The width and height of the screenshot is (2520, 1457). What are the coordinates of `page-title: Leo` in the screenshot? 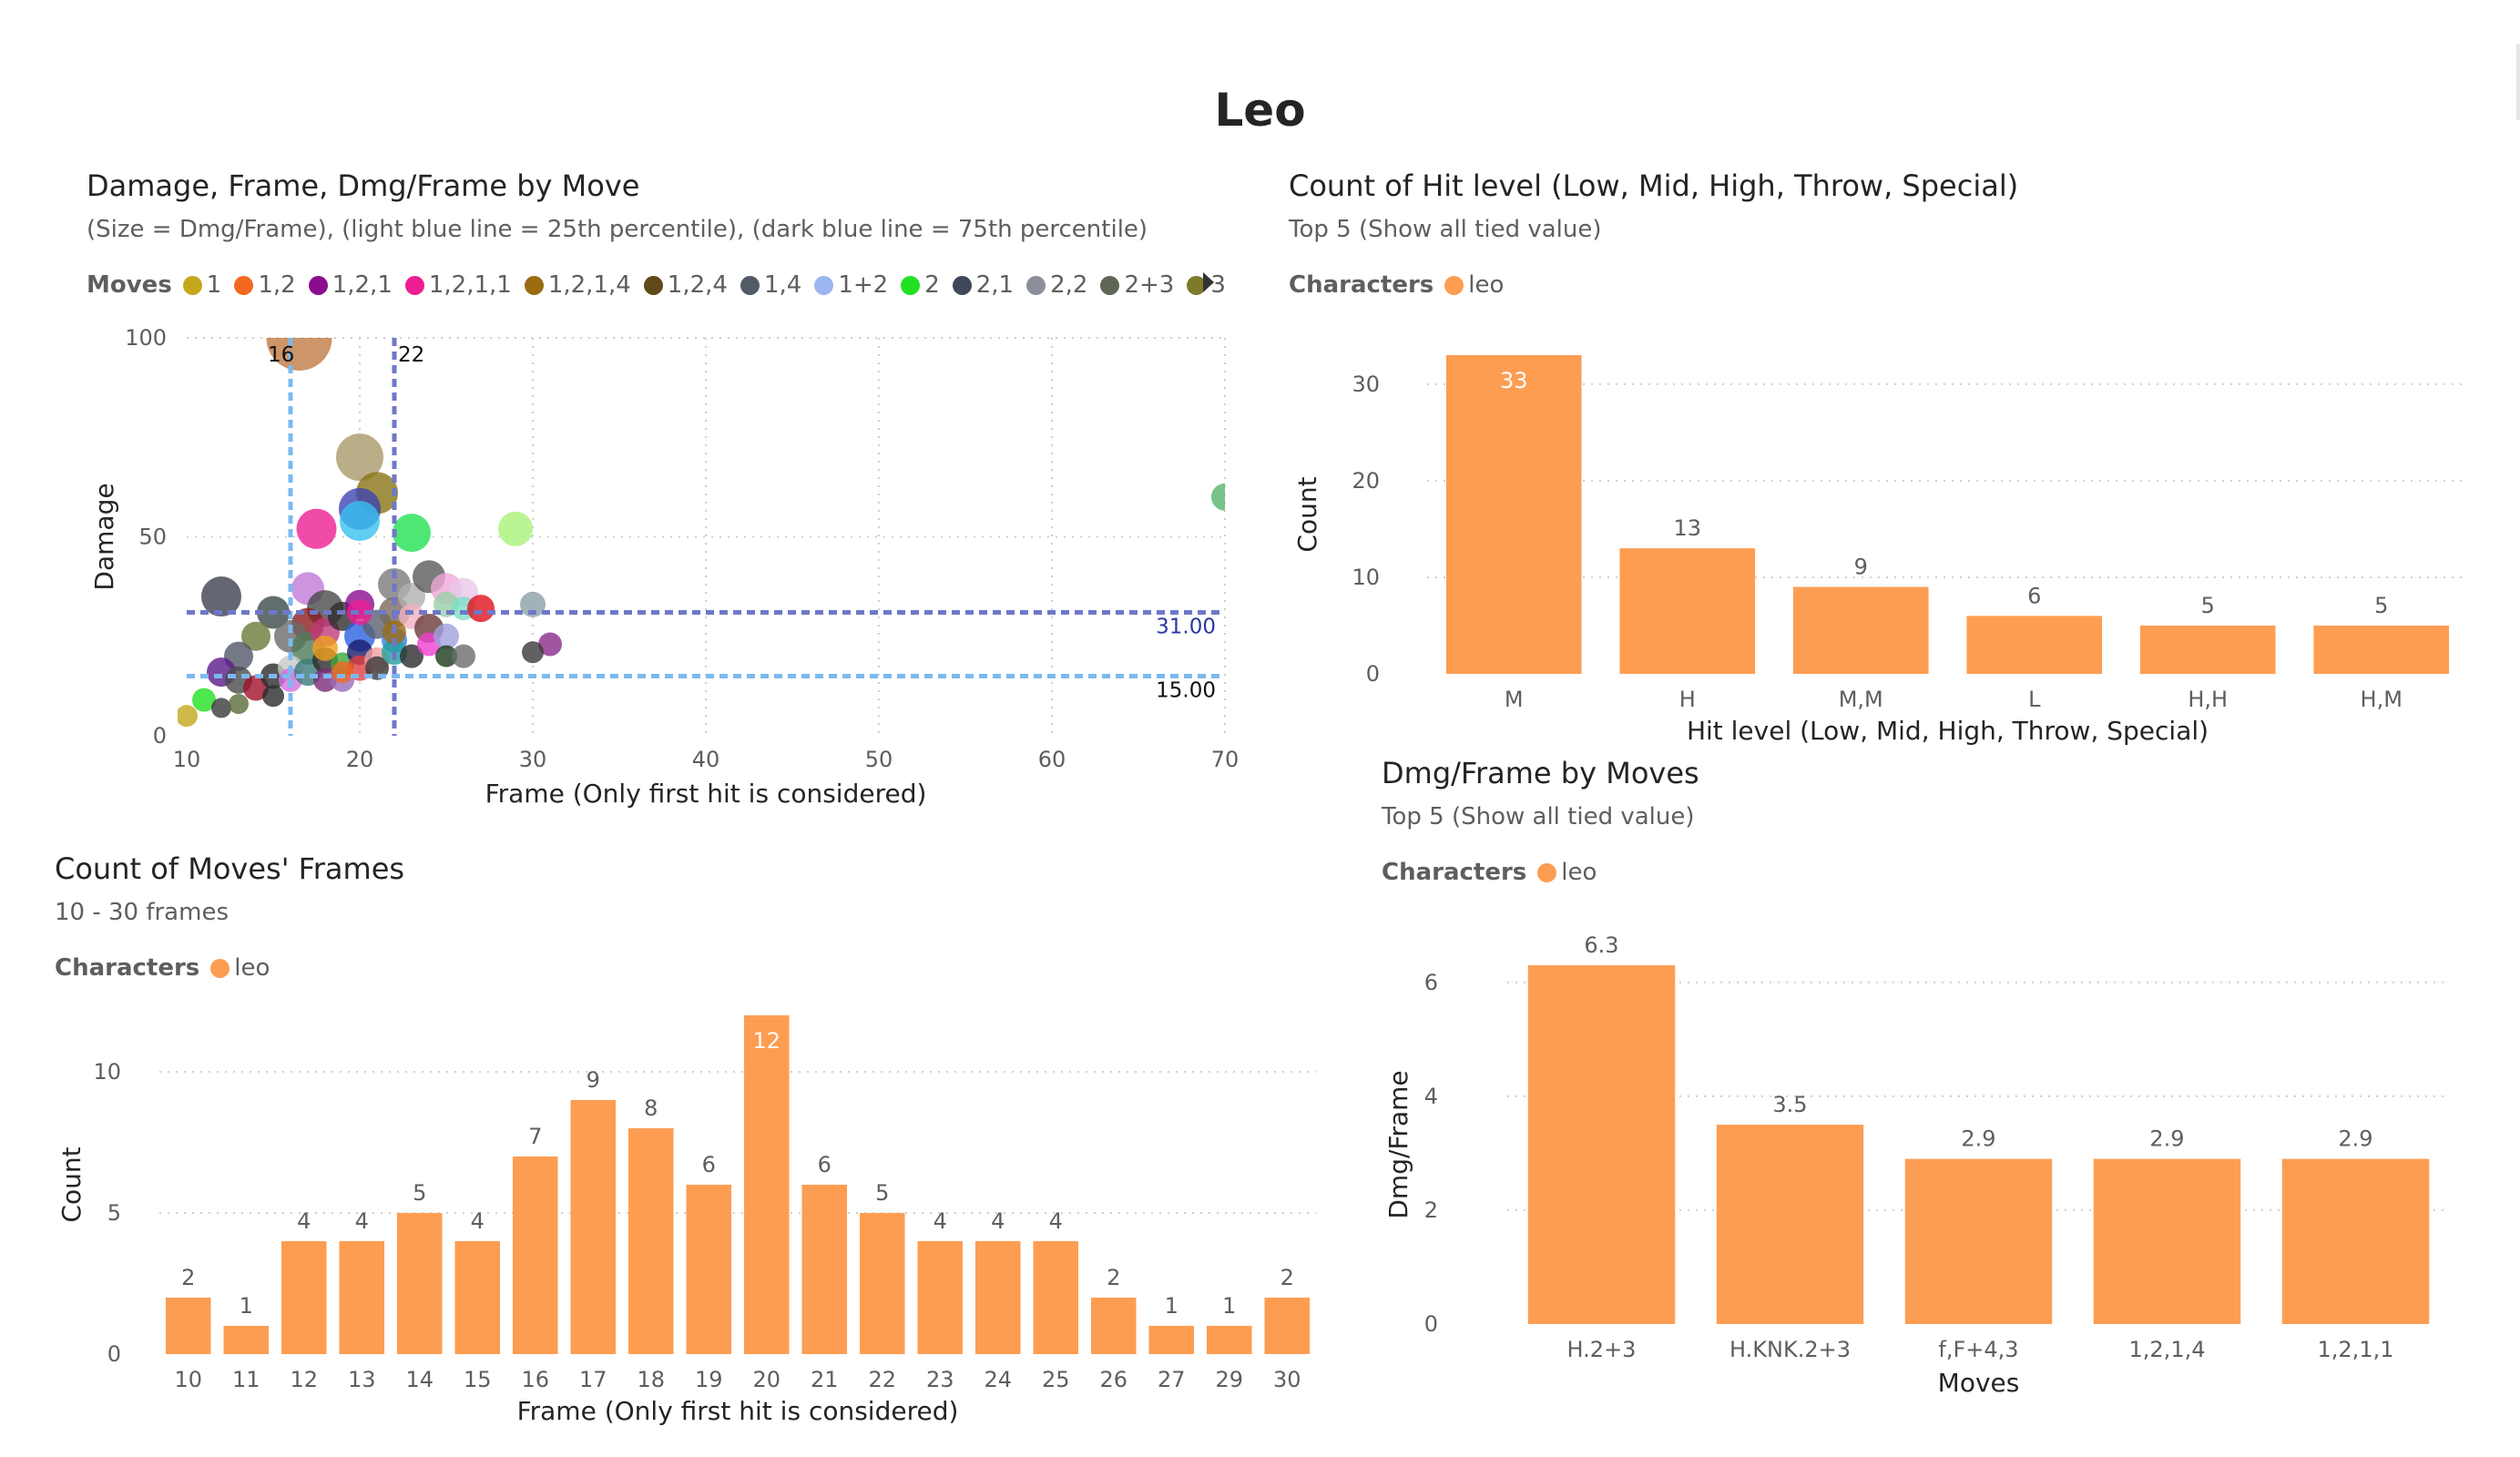 It's located at (1260, 110).